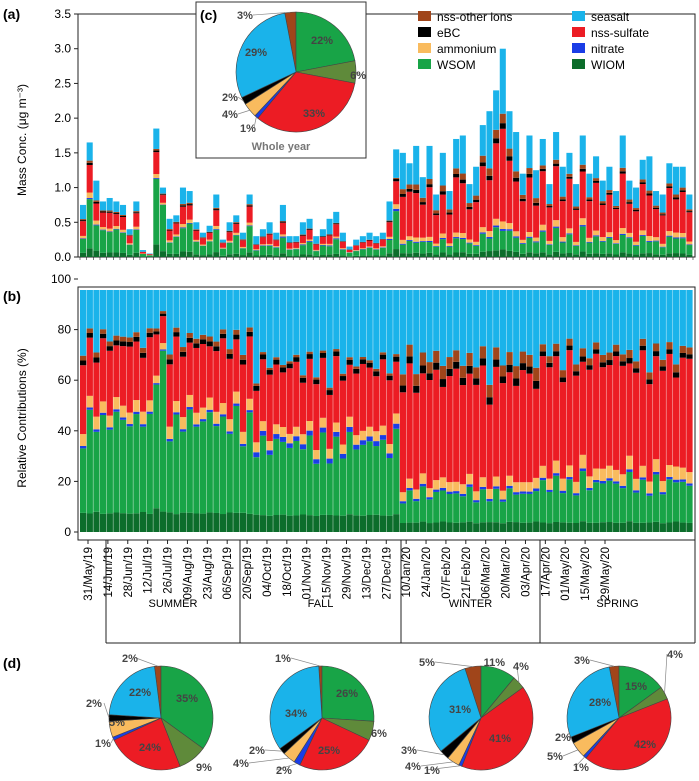 The width and height of the screenshot is (699, 781). Describe the element at coordinates (62, 222) in the screenshot. I see `y-tick-label-a: 0.5` at that location.